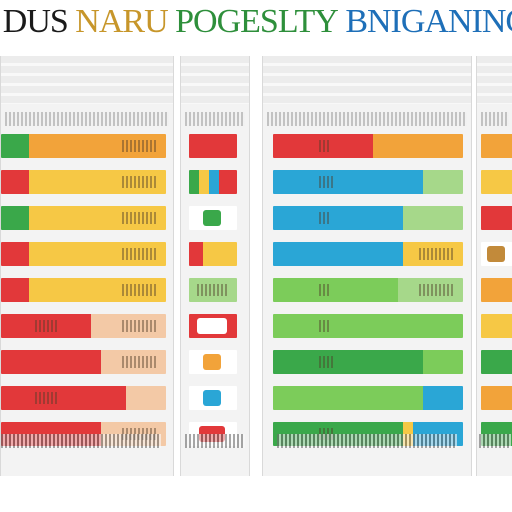  I want to click on title-part: POGESLTY, so click(257, 21).